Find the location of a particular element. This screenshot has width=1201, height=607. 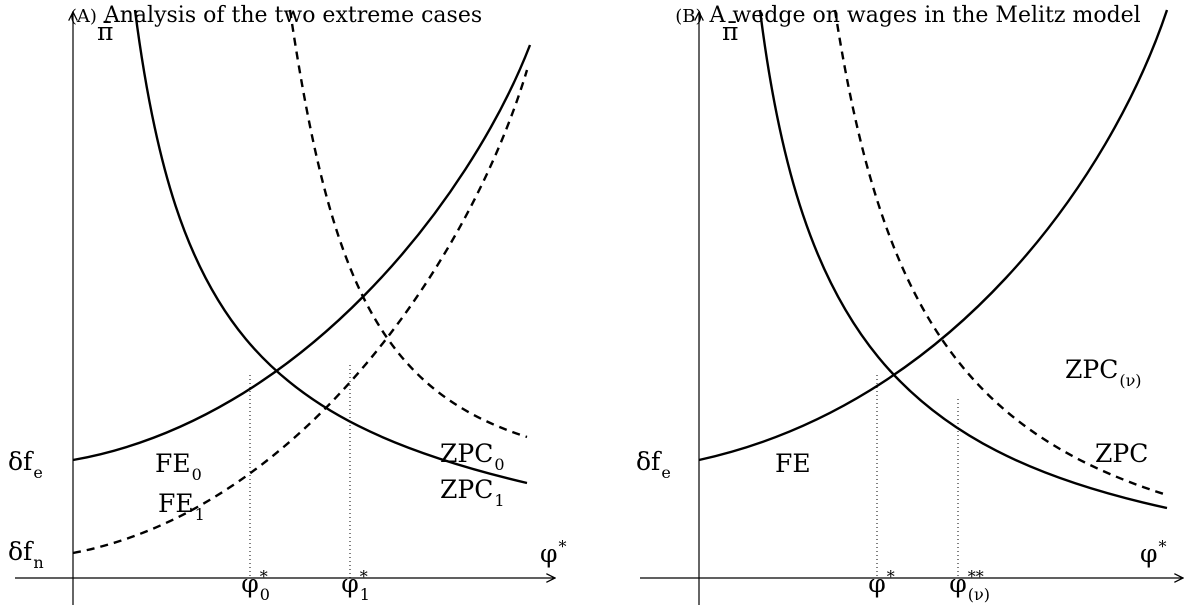

tick-label-sub: (ν) is located at coordinates (979, 594).